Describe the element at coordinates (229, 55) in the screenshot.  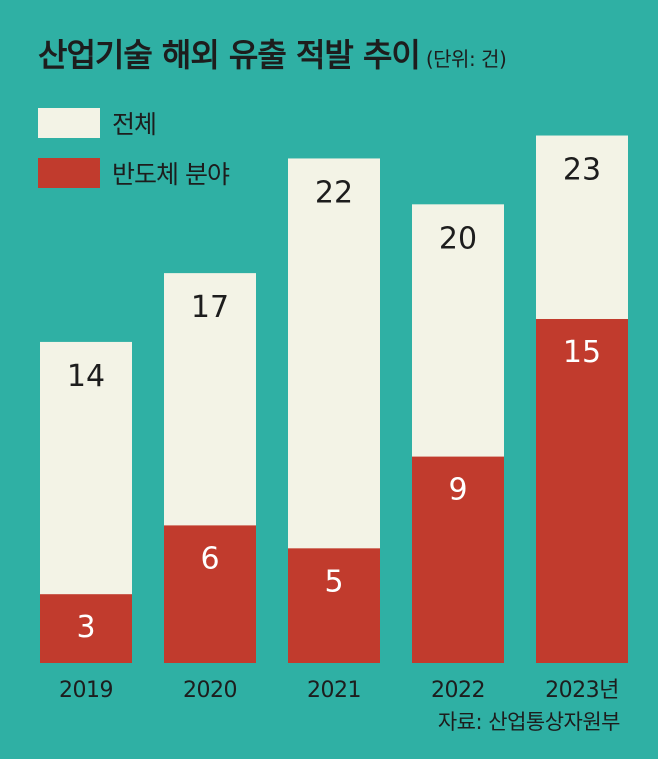
I see `title-text: 산업기술 해외 유출 적발 추이` at that location.